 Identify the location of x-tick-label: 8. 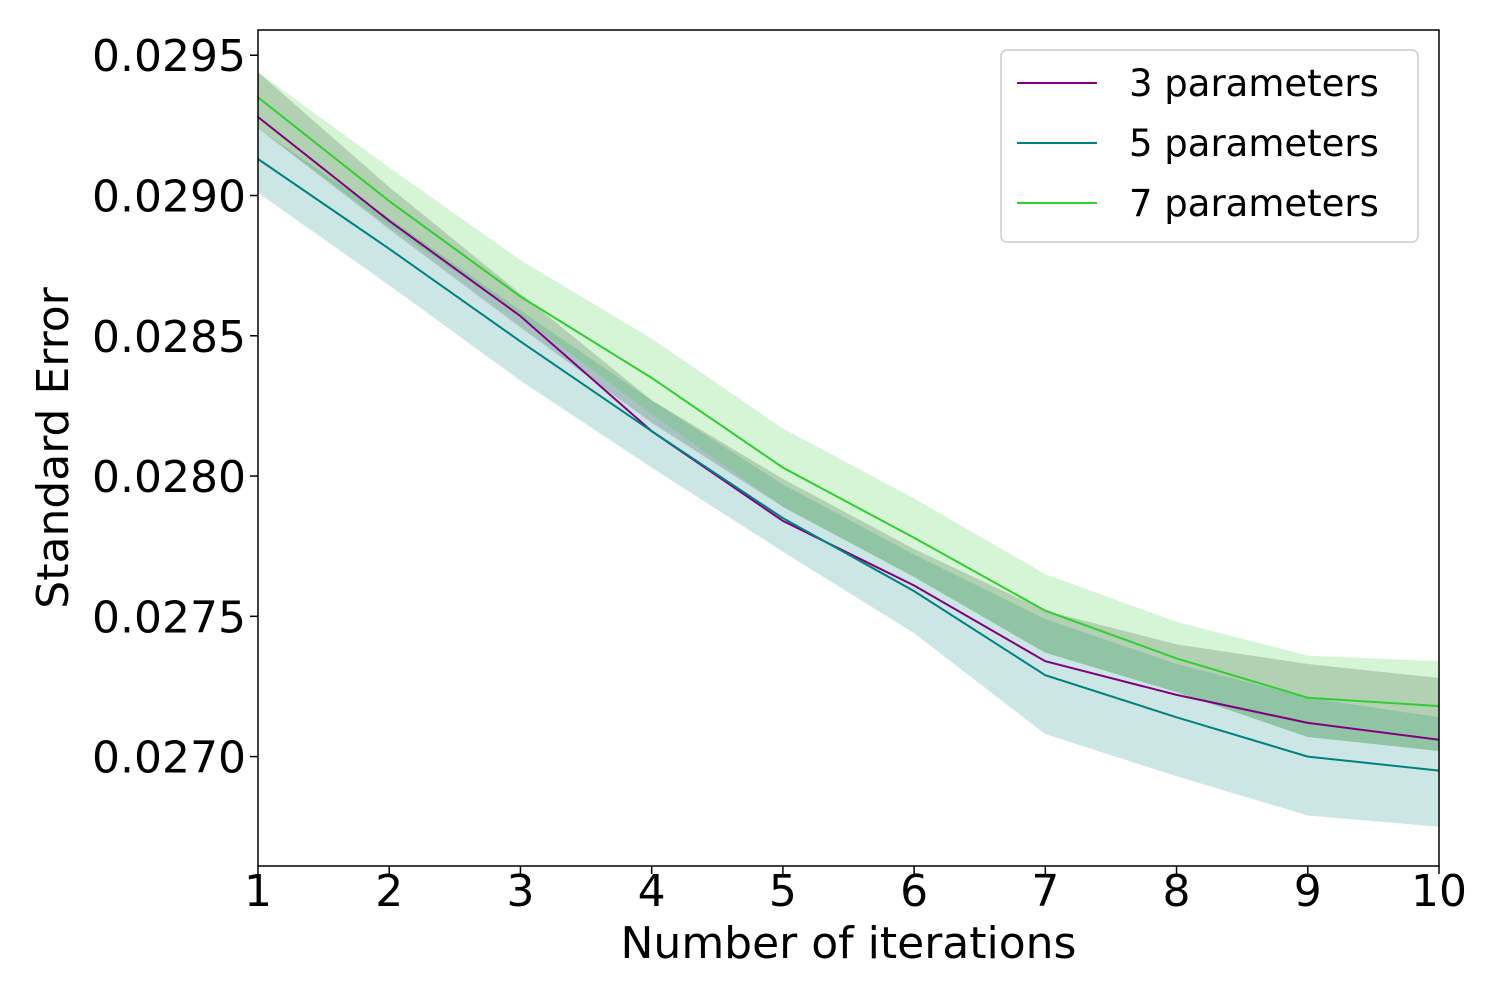
(1177, 891).